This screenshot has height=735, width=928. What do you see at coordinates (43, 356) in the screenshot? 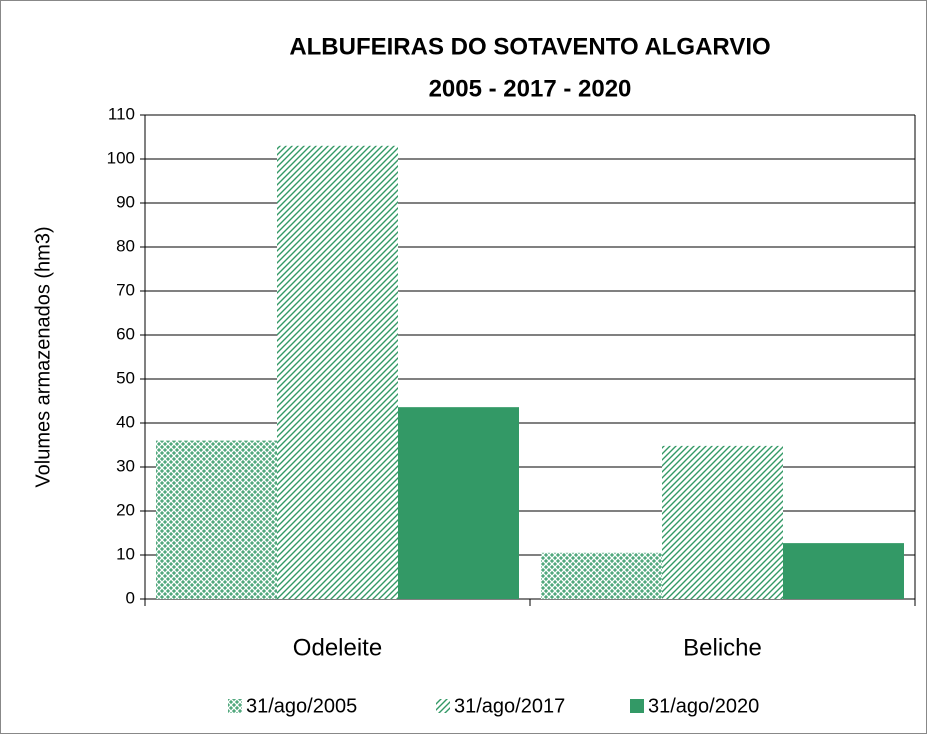
I see `y-axis-label: Volumes armazenados (hm3)` at bounding box center [43, 356].